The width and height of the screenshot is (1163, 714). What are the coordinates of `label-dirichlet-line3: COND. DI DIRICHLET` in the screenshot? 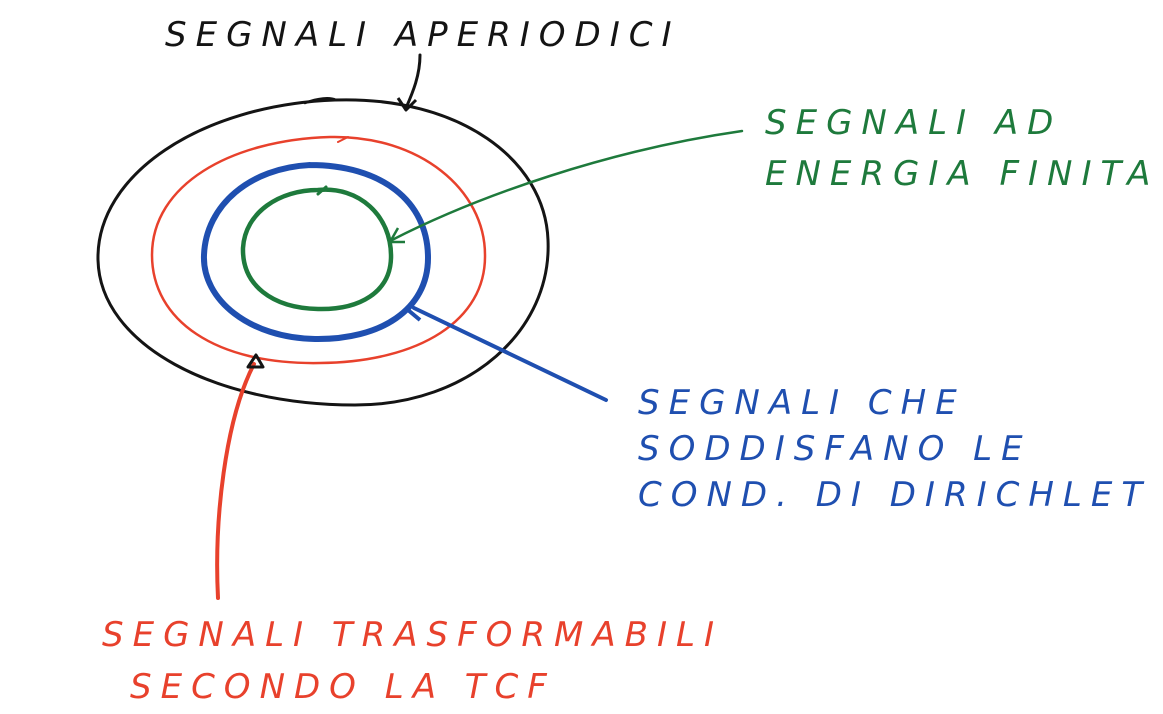 It's located at (894, 495).